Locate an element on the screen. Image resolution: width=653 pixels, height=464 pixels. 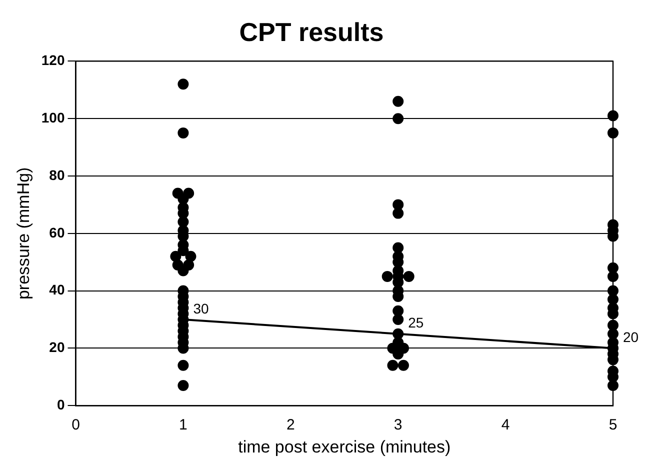
x-tick-label: 2 is located at coordinates (290, 425).